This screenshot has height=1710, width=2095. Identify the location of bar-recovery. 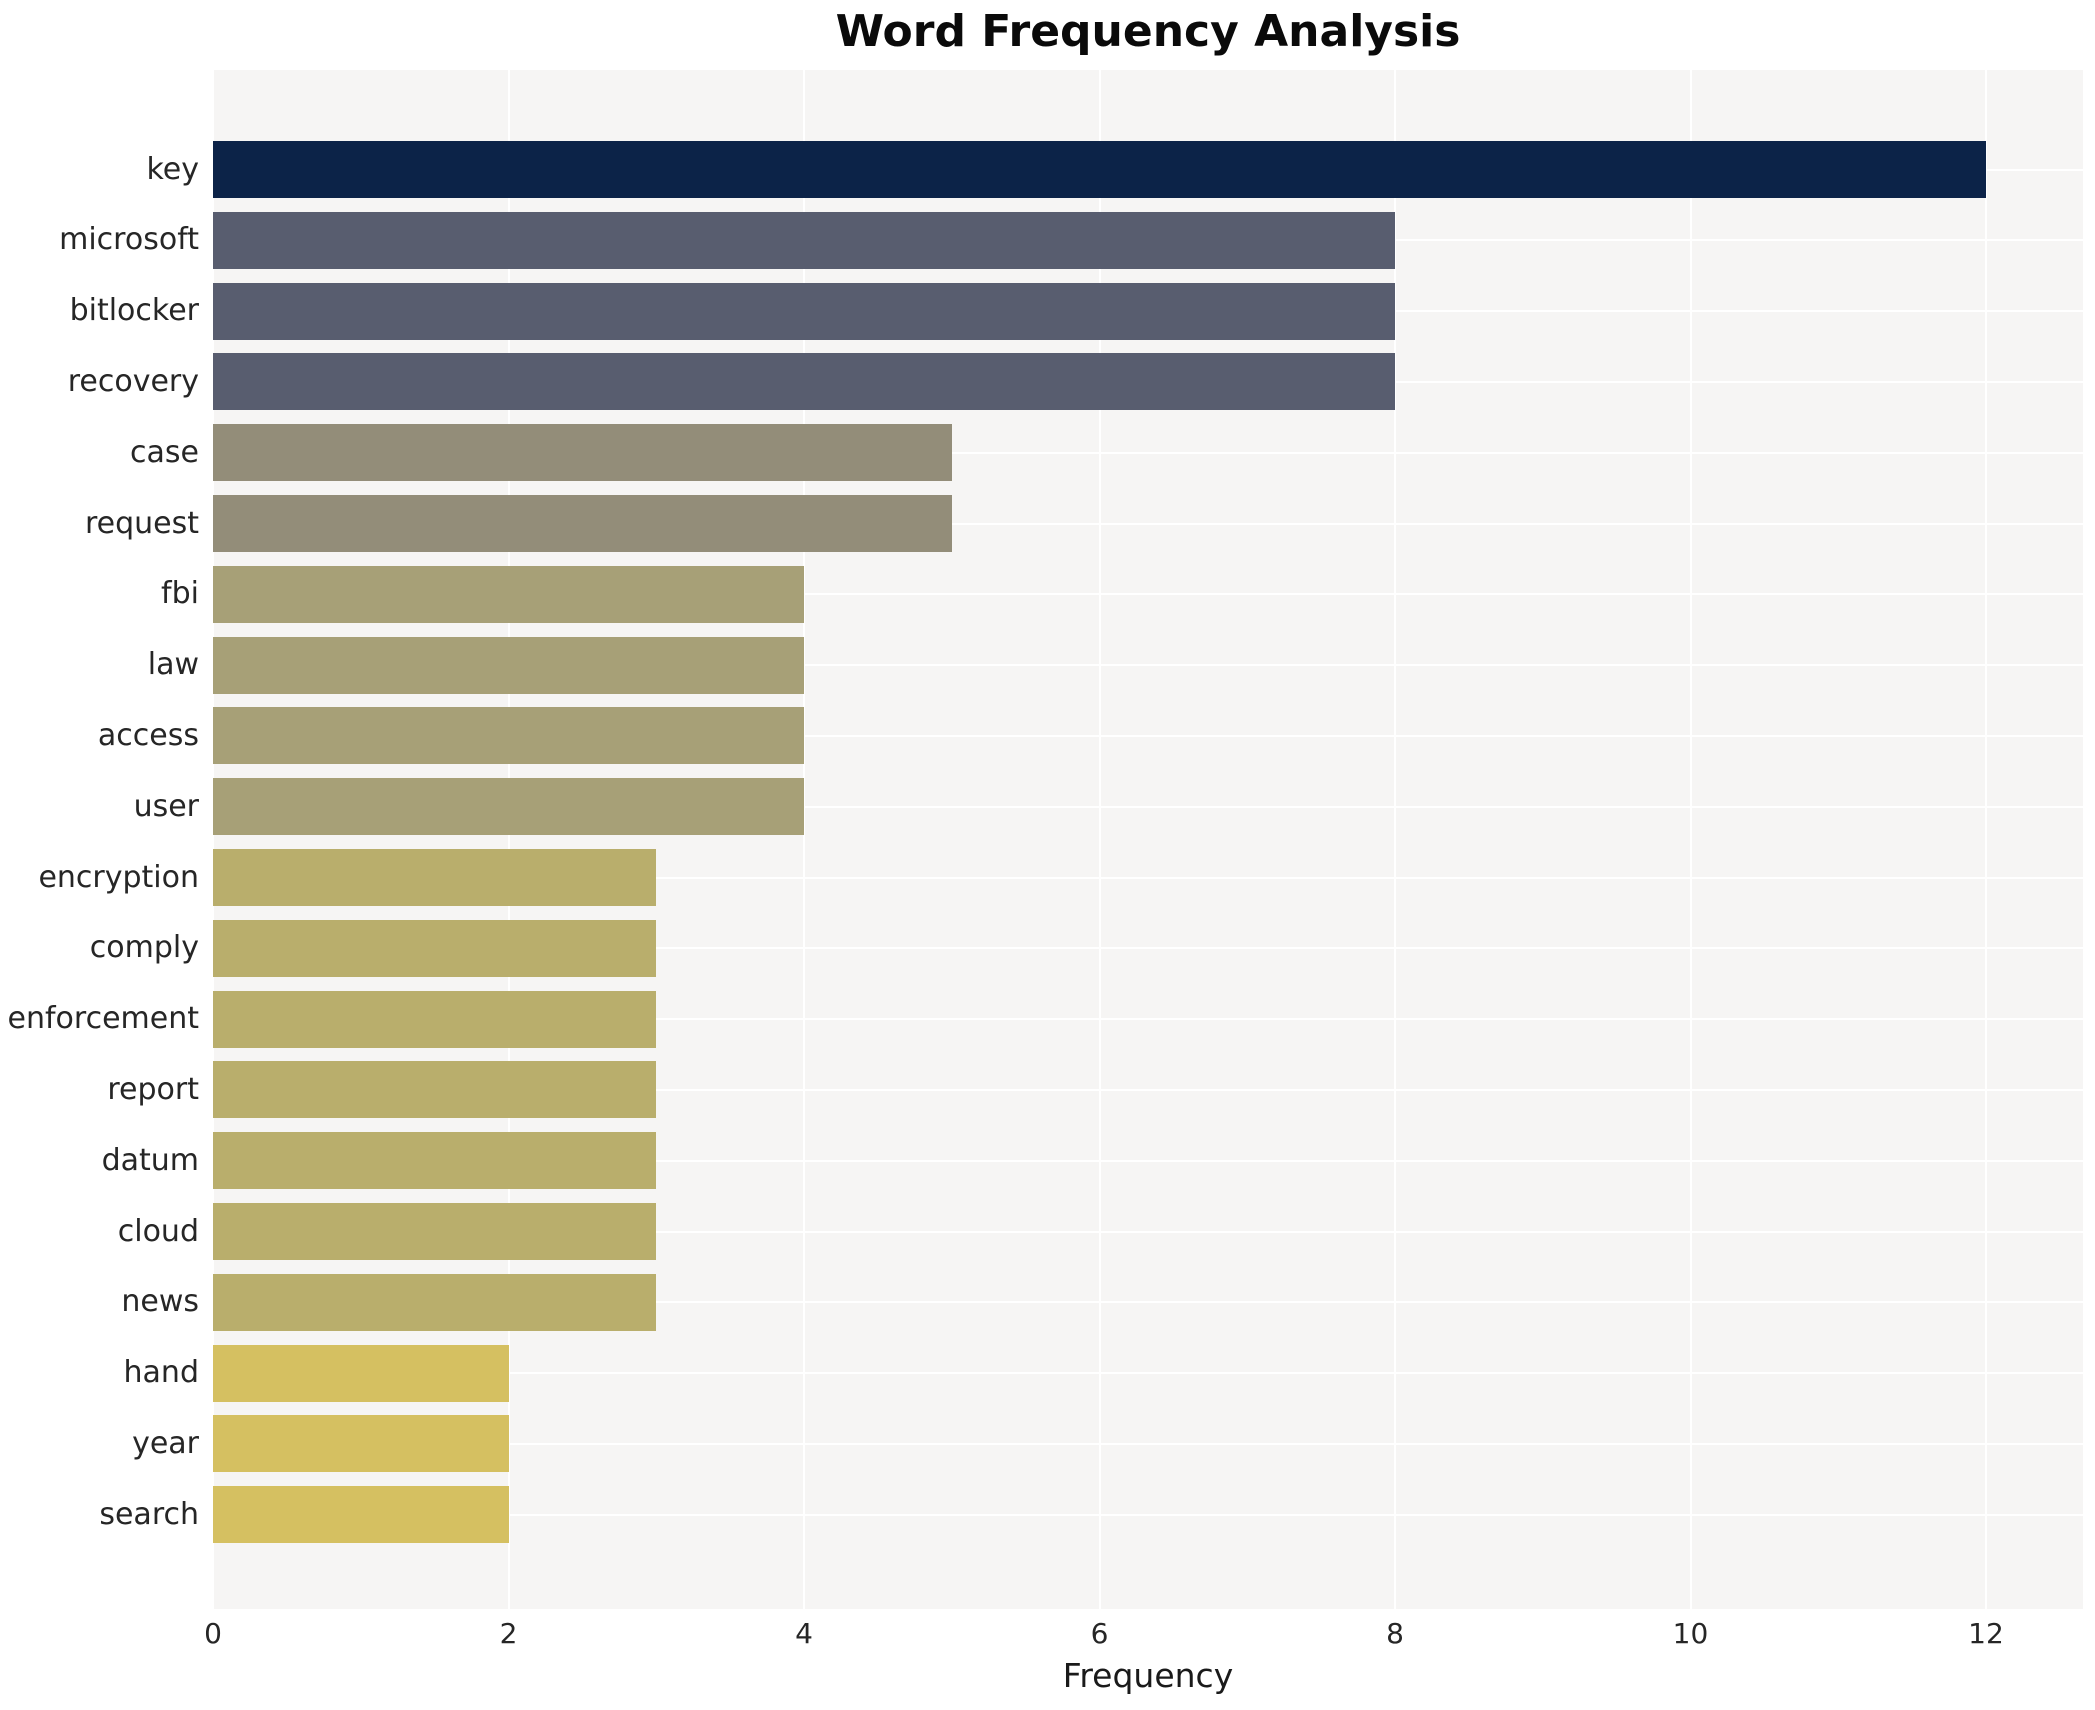
(804, 382).